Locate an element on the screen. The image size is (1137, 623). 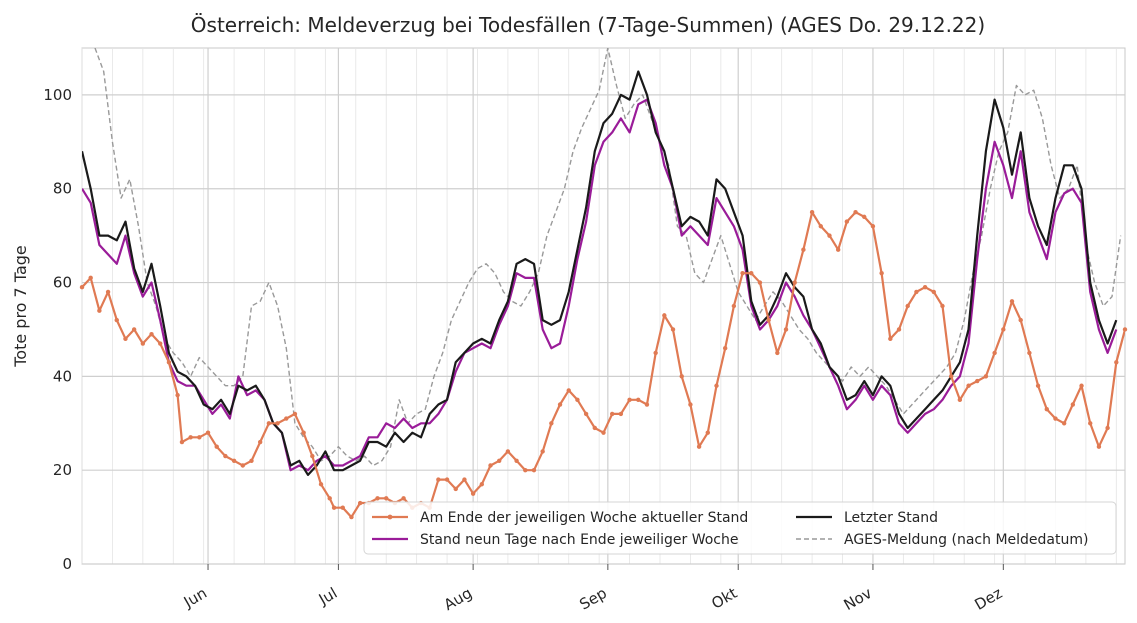
x-tick-label: Aug is located at coordinates (458, 599).